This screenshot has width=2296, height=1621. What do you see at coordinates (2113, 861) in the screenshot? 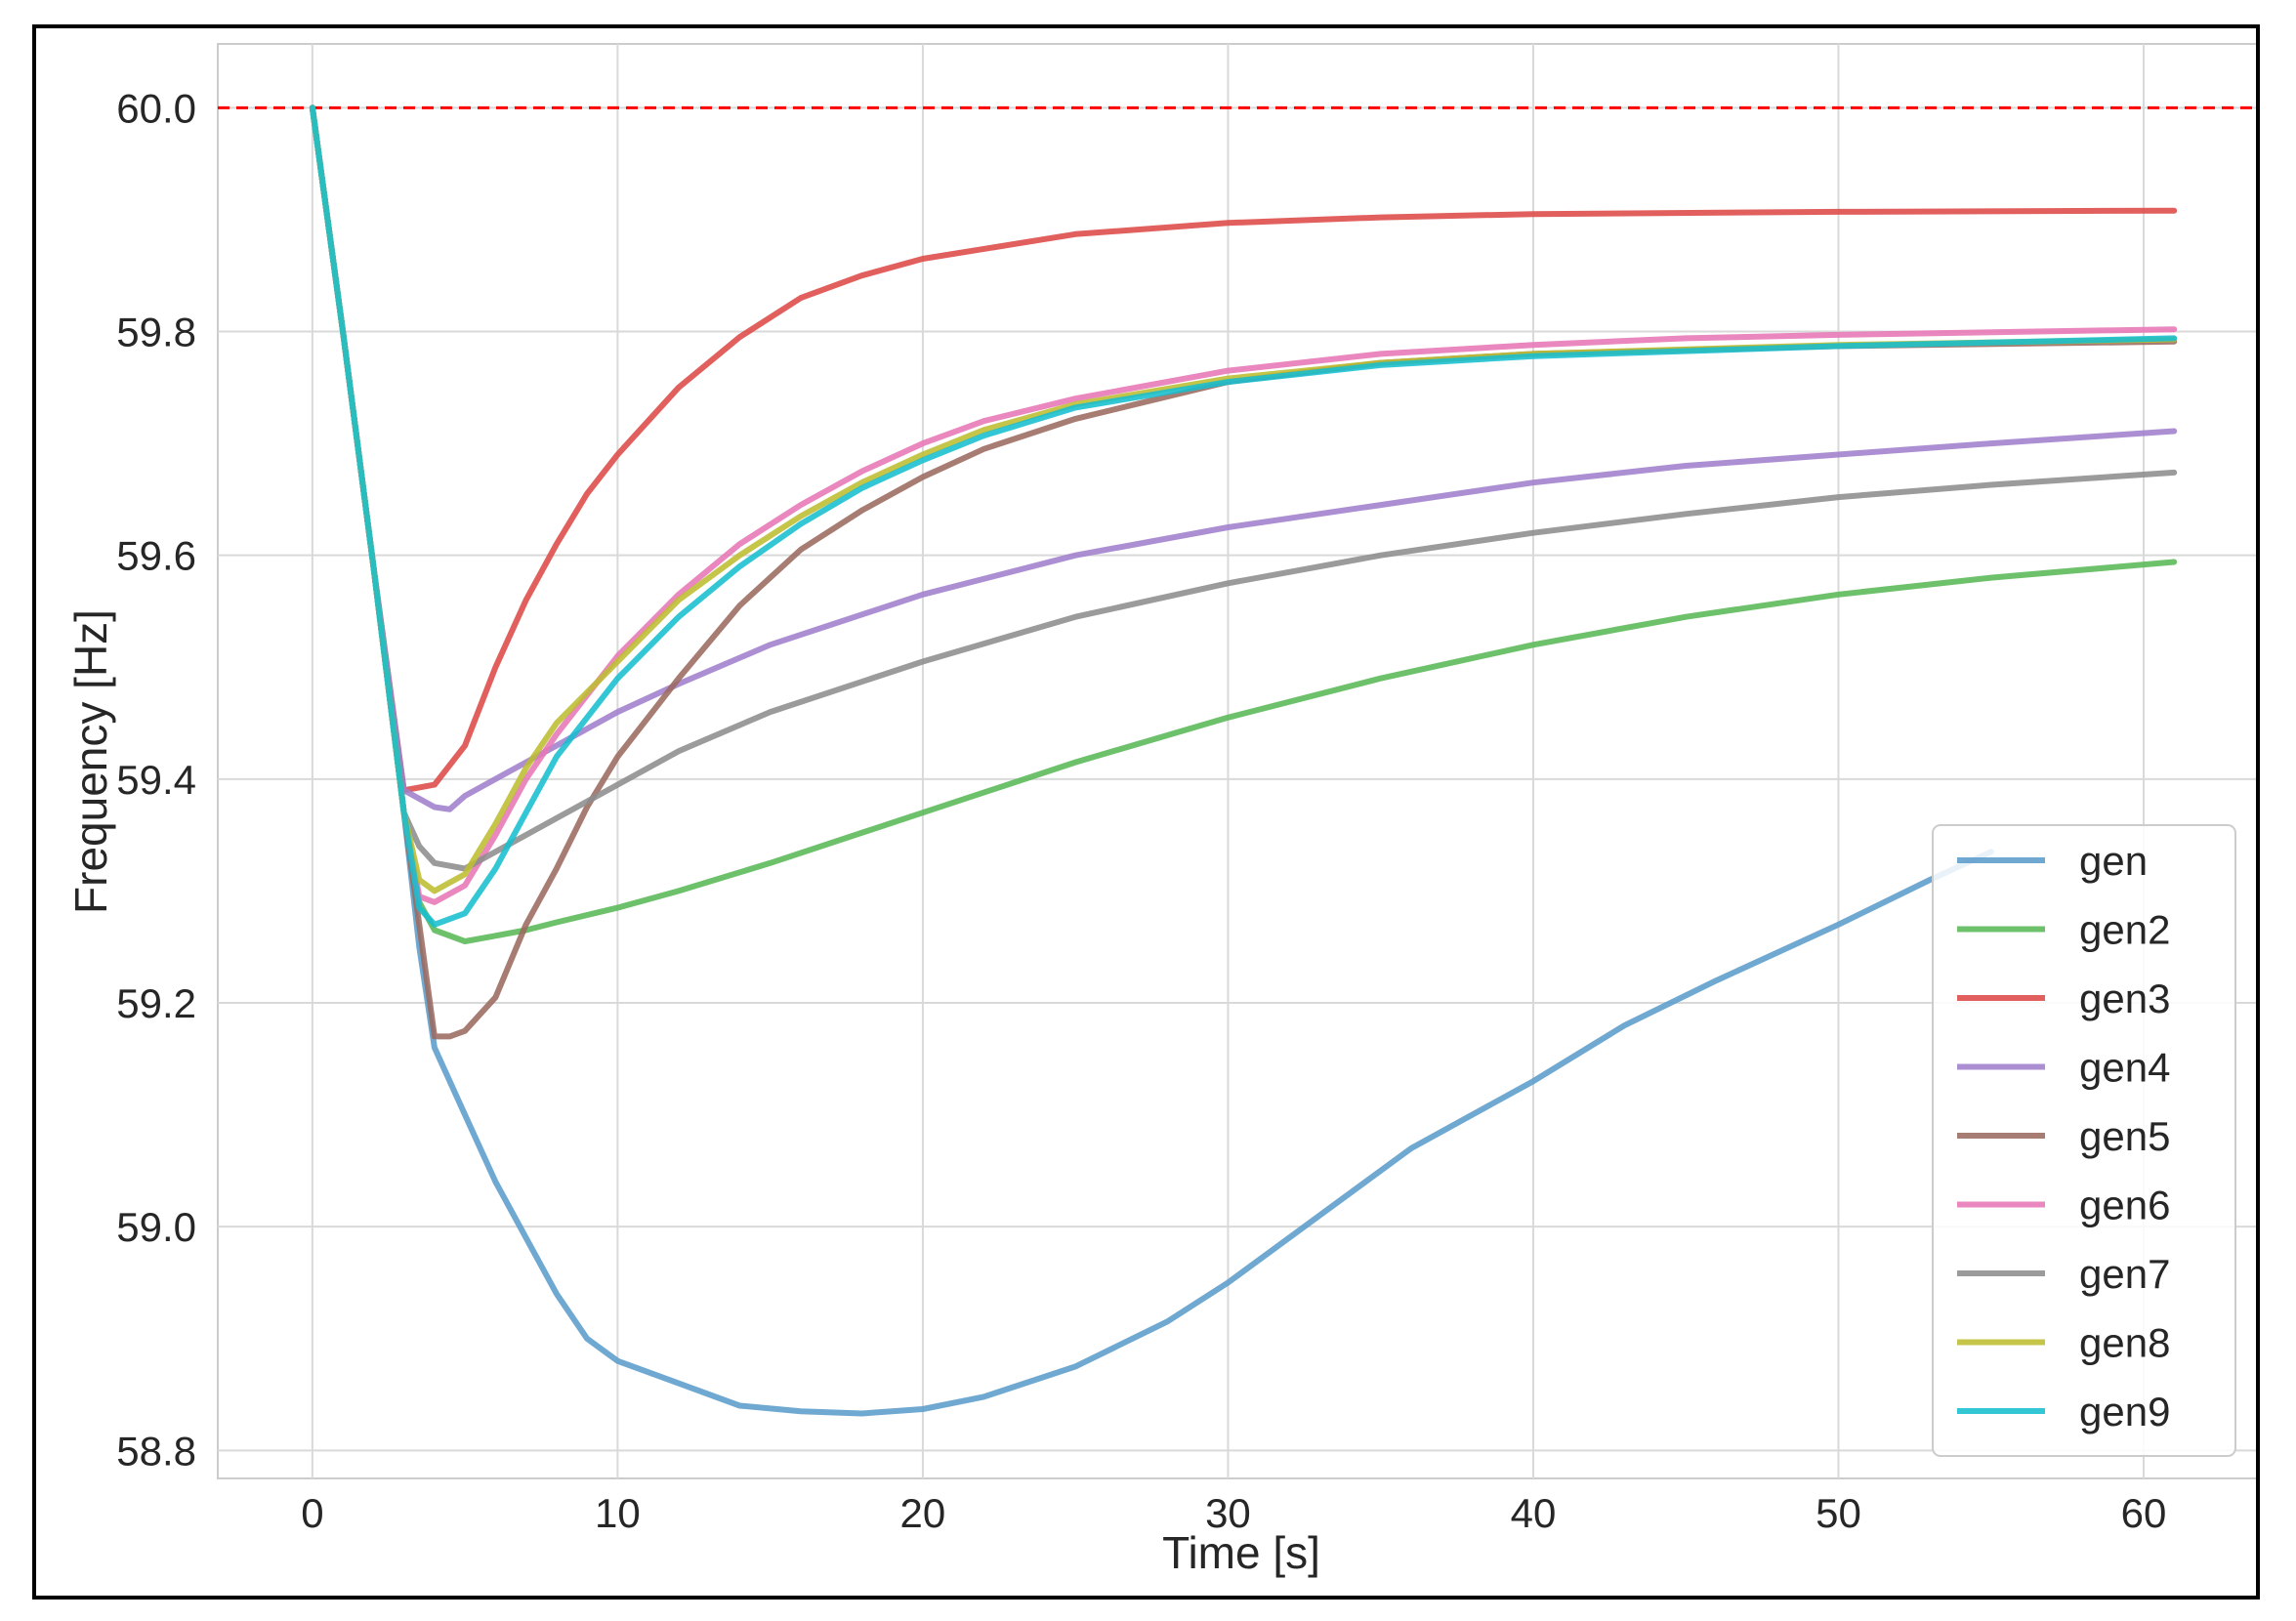
I see `legend-label: gen` at bounding box center [2113, 861].